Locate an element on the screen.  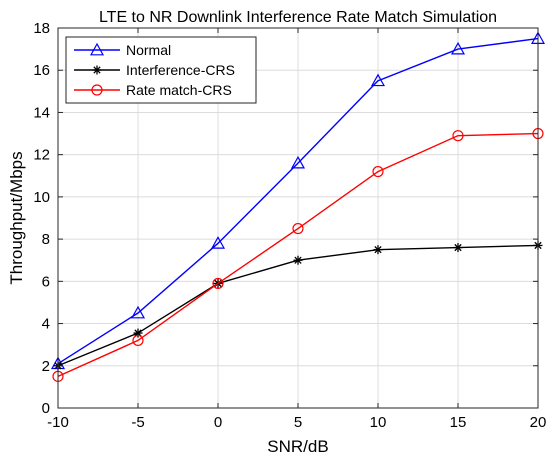
y-axis-title: Throughput/Mbps is located at coordinates (16, 217).